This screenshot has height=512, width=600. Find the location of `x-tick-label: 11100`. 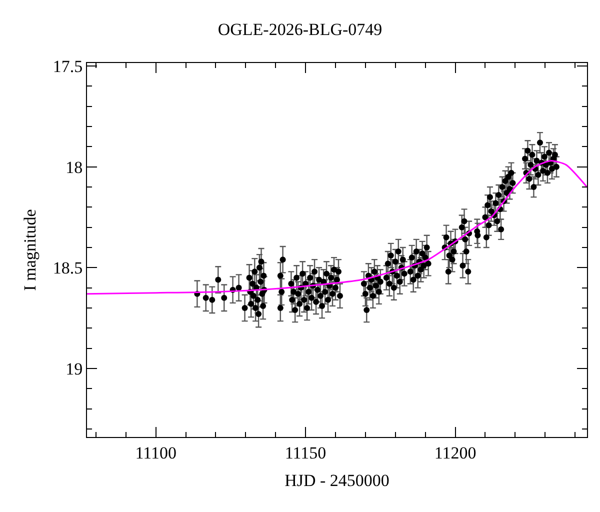

x-tick-label: 11100 is located at coordinates (155, 452).